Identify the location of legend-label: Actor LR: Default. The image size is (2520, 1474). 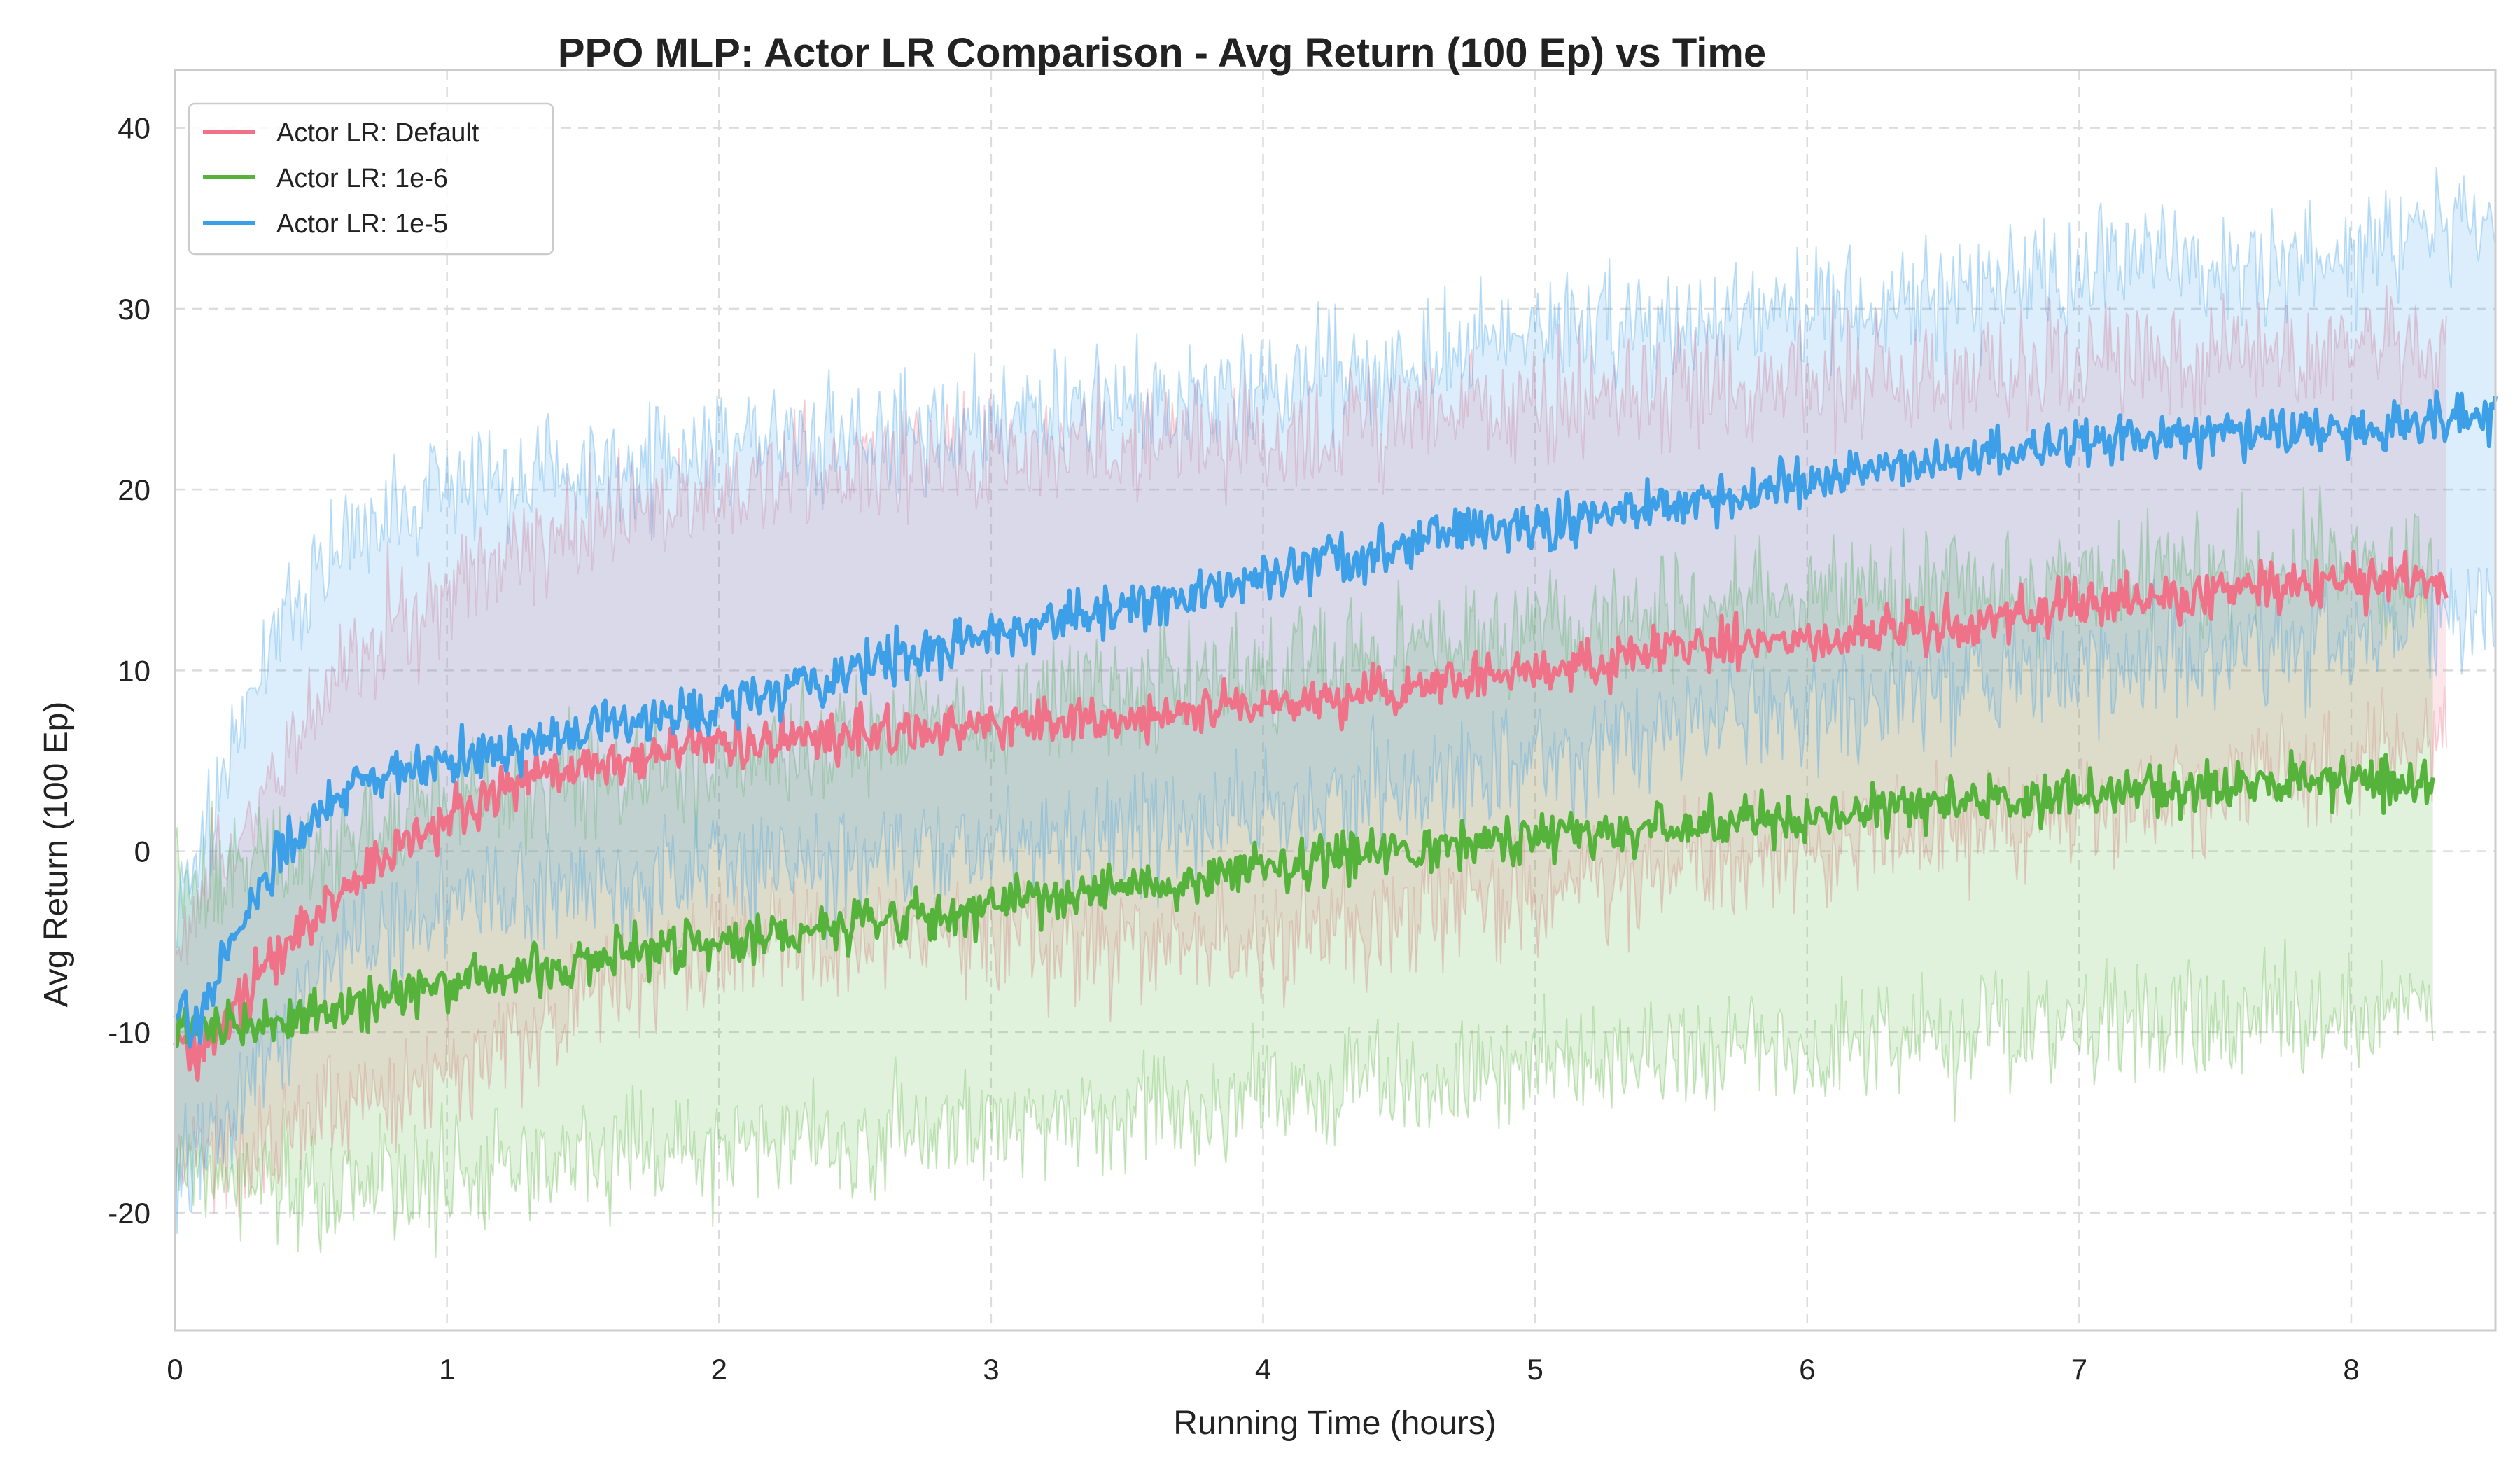
(377, 133).